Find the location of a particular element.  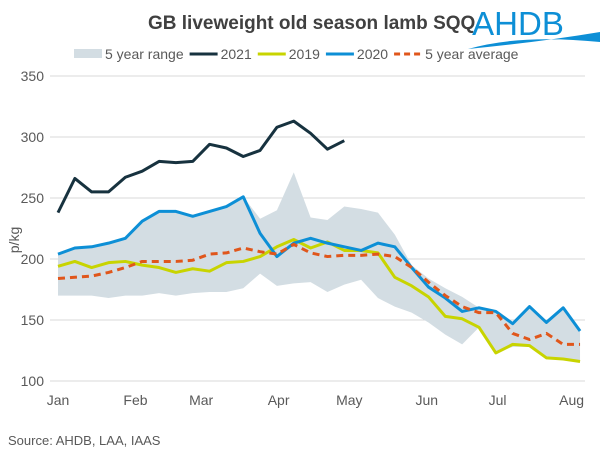

y-tick-label: 250 is located at coordinates (33, 198).